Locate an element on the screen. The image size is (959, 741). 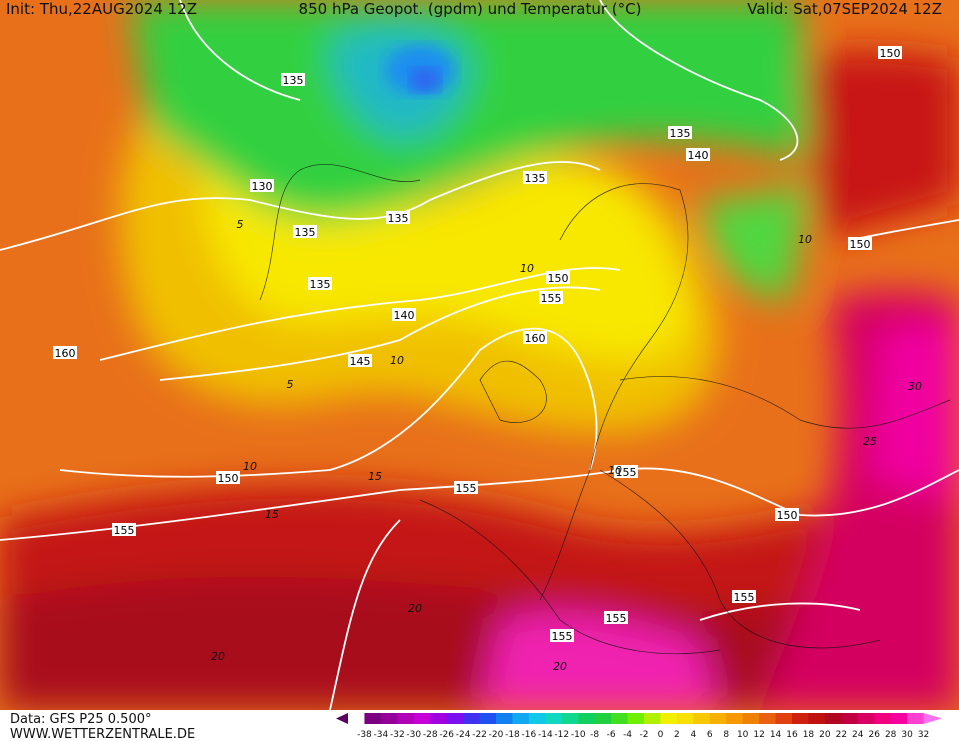
isotherm-label: 5 is located at coordinates (240, 224).